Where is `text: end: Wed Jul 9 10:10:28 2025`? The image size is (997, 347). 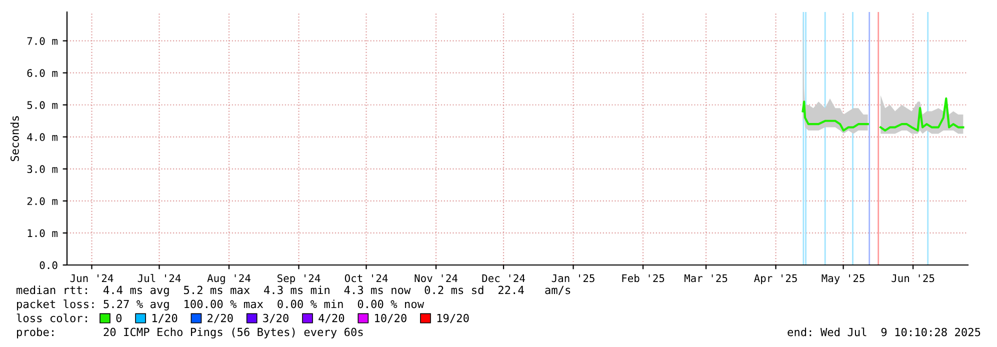
text: end: Wed Jul 9 10:10:28 2025 is located at coordinates (884, 332).